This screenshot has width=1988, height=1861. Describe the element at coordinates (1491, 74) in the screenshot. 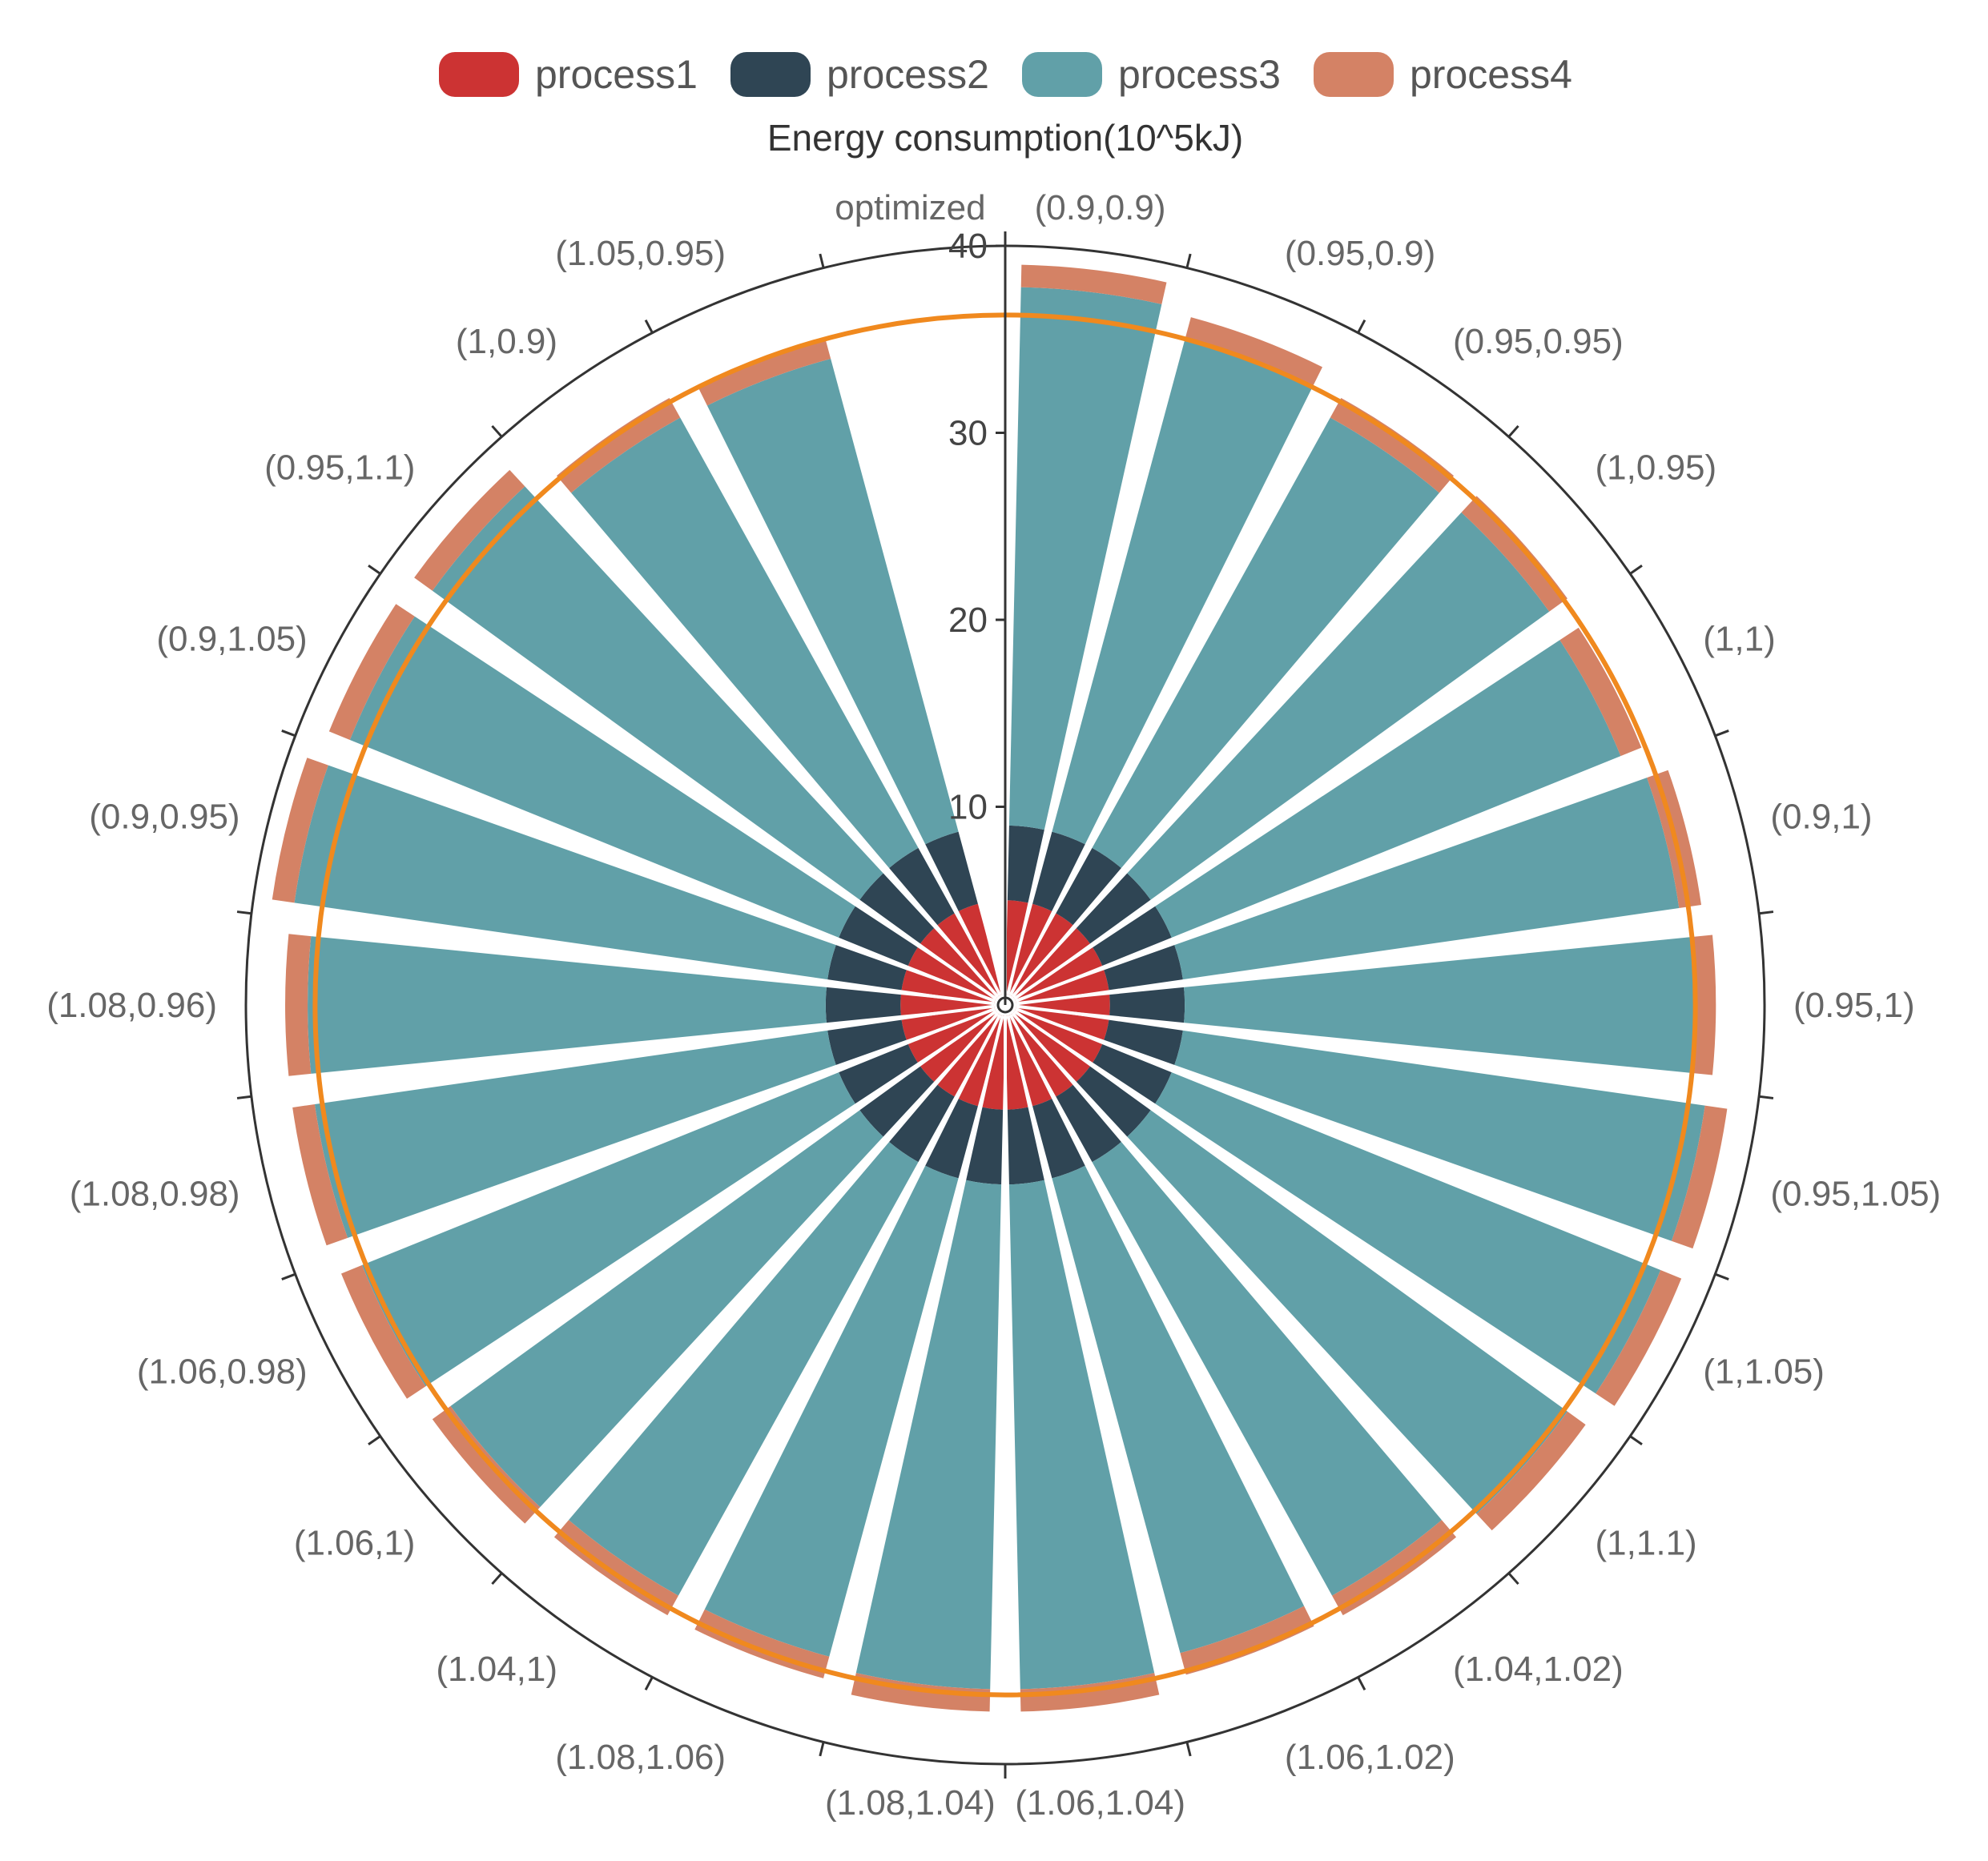

I see `legend-label-process4: process4` at that location.